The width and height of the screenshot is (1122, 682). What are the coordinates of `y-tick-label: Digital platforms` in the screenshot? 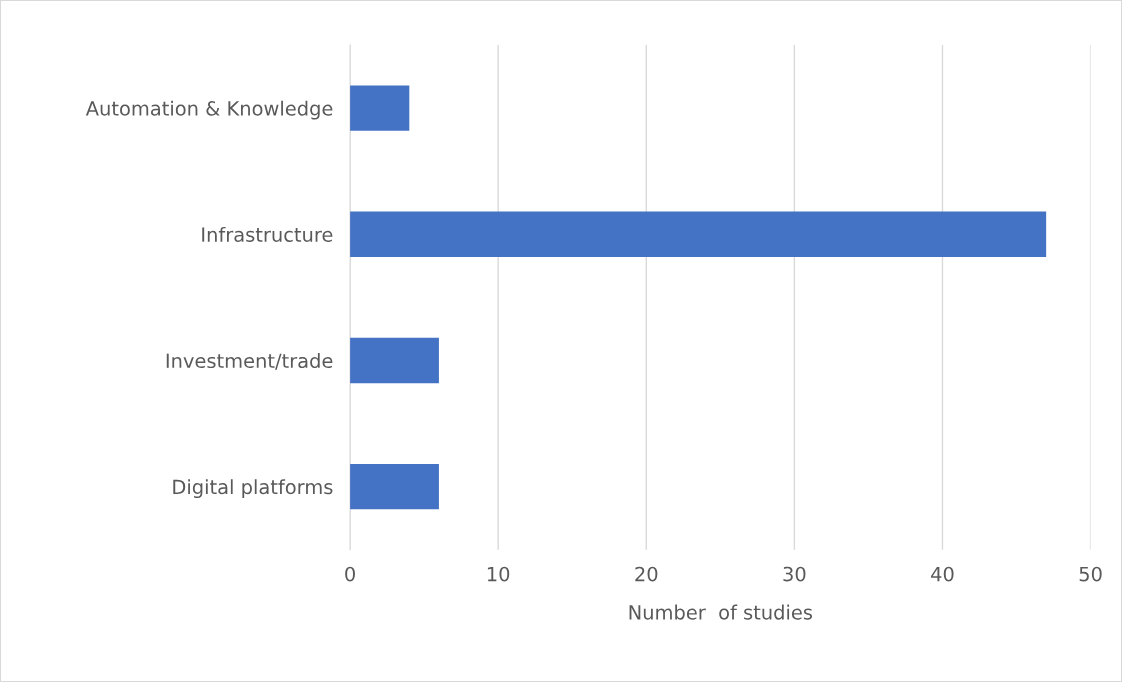 It's located at (253, 489).